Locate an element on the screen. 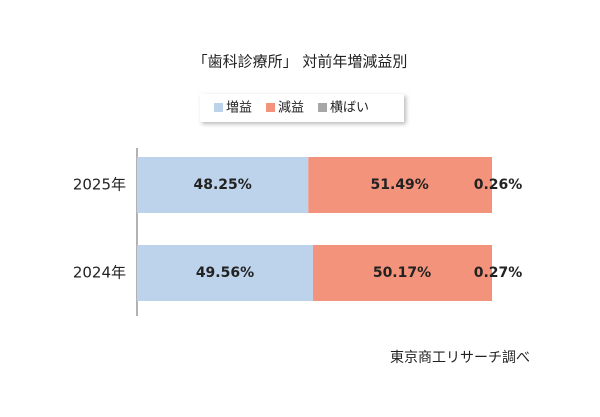 Image resolution: width=600 pixels, height=417 pixels. legend-label: 減益 is located at coordinates (291, 108).